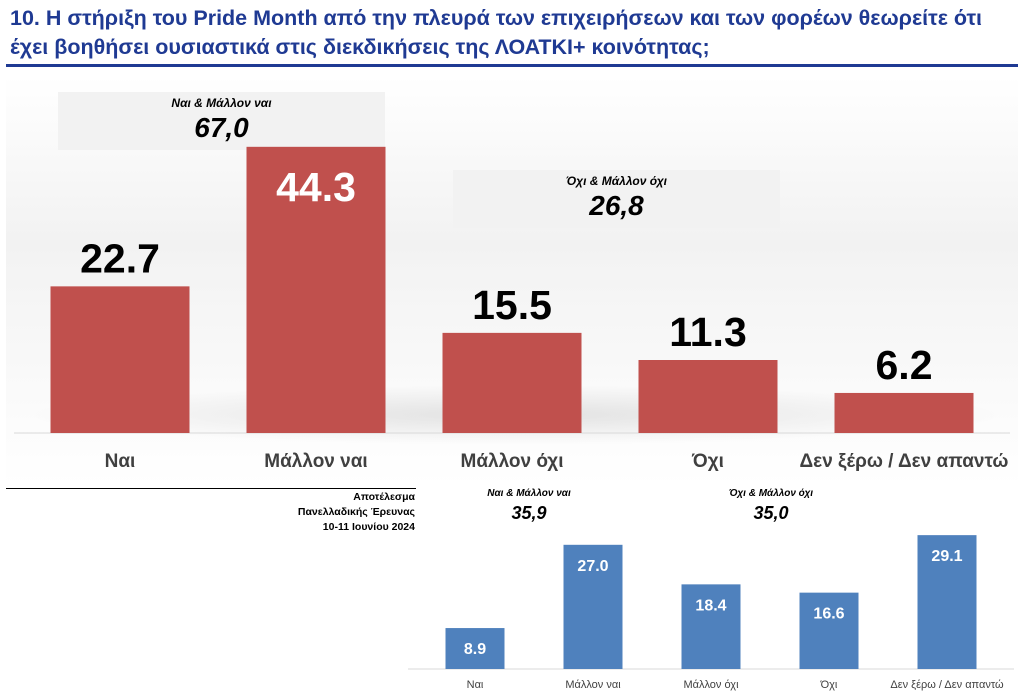  Describe the element at coordinates (316, 187) in the screenshot. I see `main-chart-value-label: 44.3` at that location.